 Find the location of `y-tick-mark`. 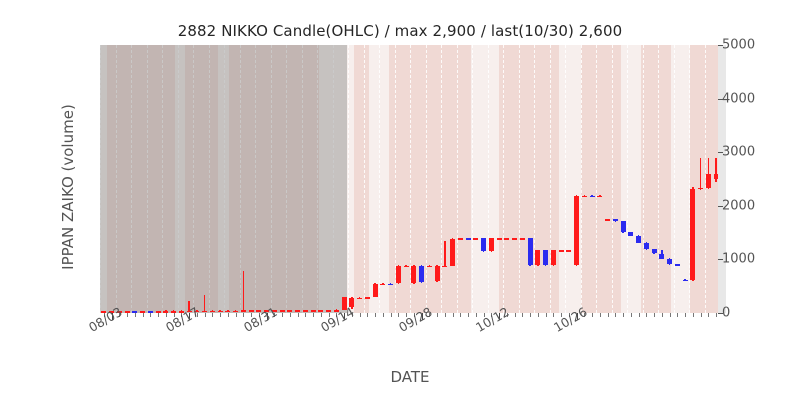

y-tick-mark is located at coordinates (720, 153).